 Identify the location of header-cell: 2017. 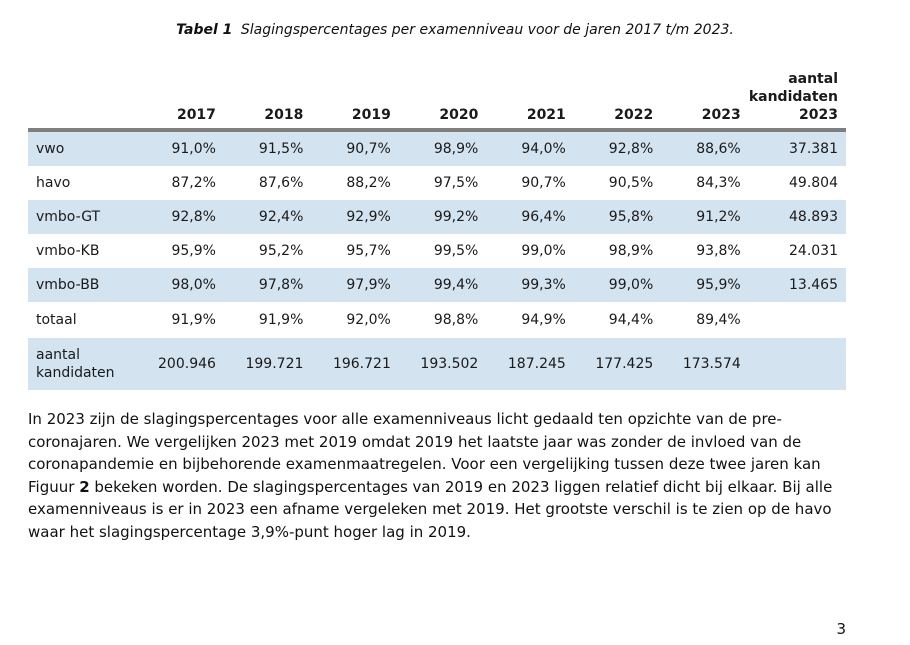
(196, 115).